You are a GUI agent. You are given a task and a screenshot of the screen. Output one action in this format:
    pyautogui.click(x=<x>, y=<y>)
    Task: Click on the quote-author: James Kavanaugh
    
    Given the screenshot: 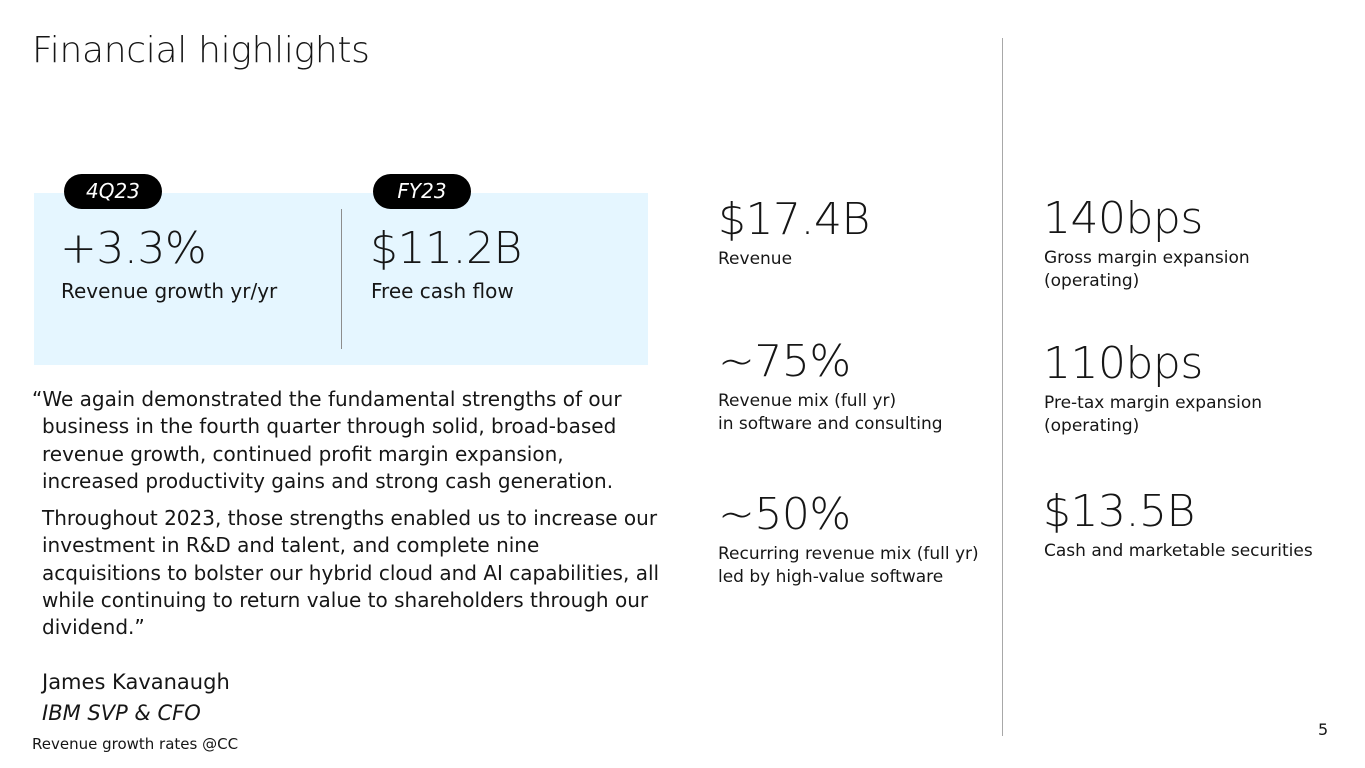 What is the action you would take?
    pyautogui.click(x=136, y=682)
    